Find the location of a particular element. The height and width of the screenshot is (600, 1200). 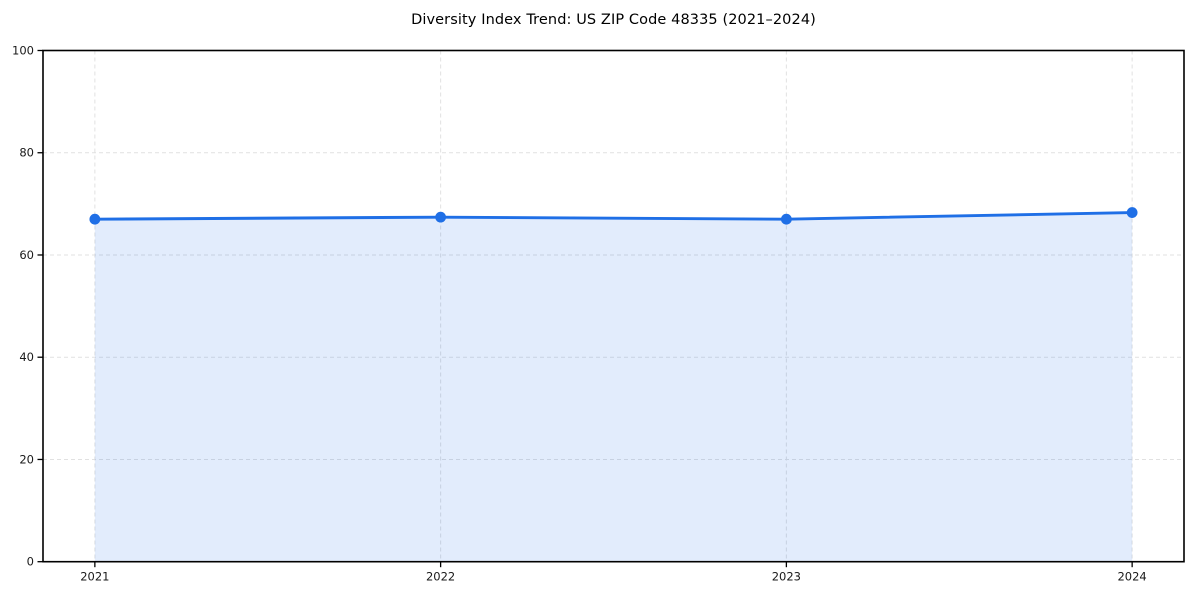

y-tick-label: 20 is located at coordinates (26, 459).